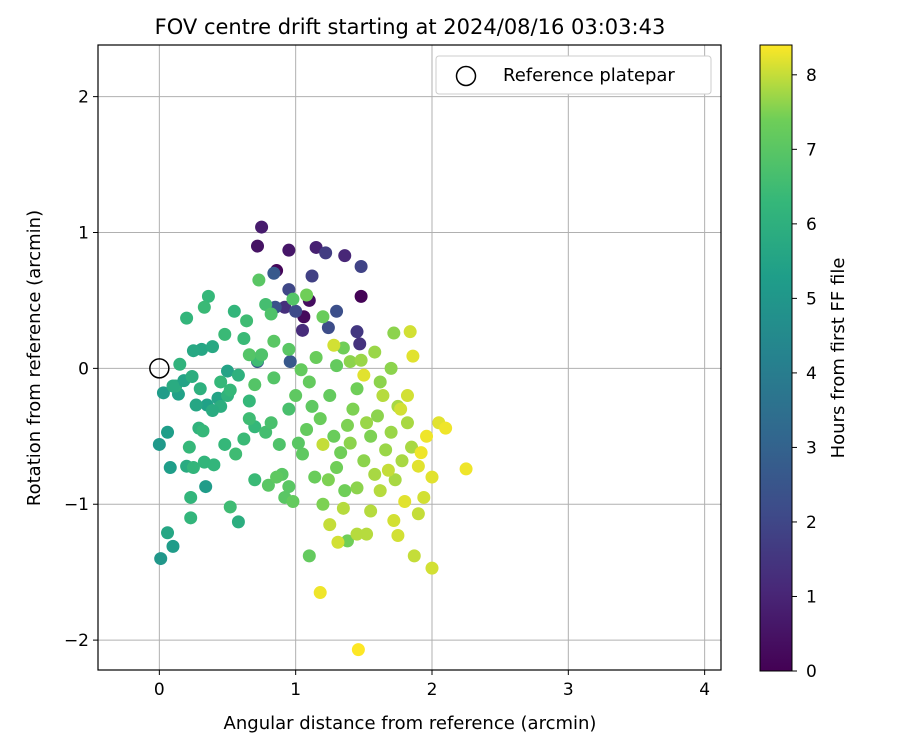 The image size is (900, 754). What do you see at coordinates (568, 690) in the screenshot?
I see `x-tick-label: 3` at bounding box center [568, 690].